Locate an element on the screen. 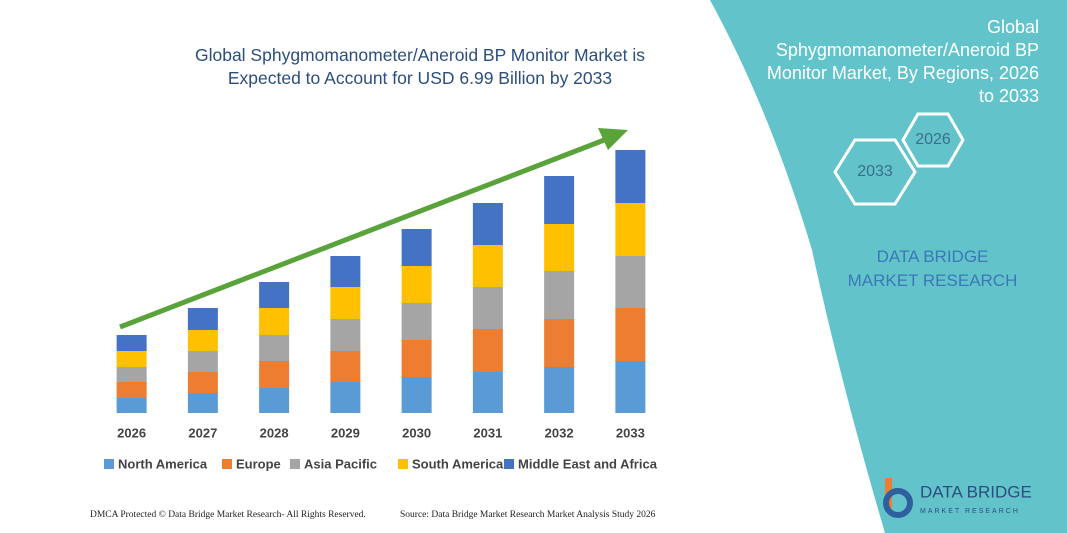 The width and height of the screenshot is (1067, 533). logo-tagline: MARKET RESEARCH is located at coordinates (970, 511).